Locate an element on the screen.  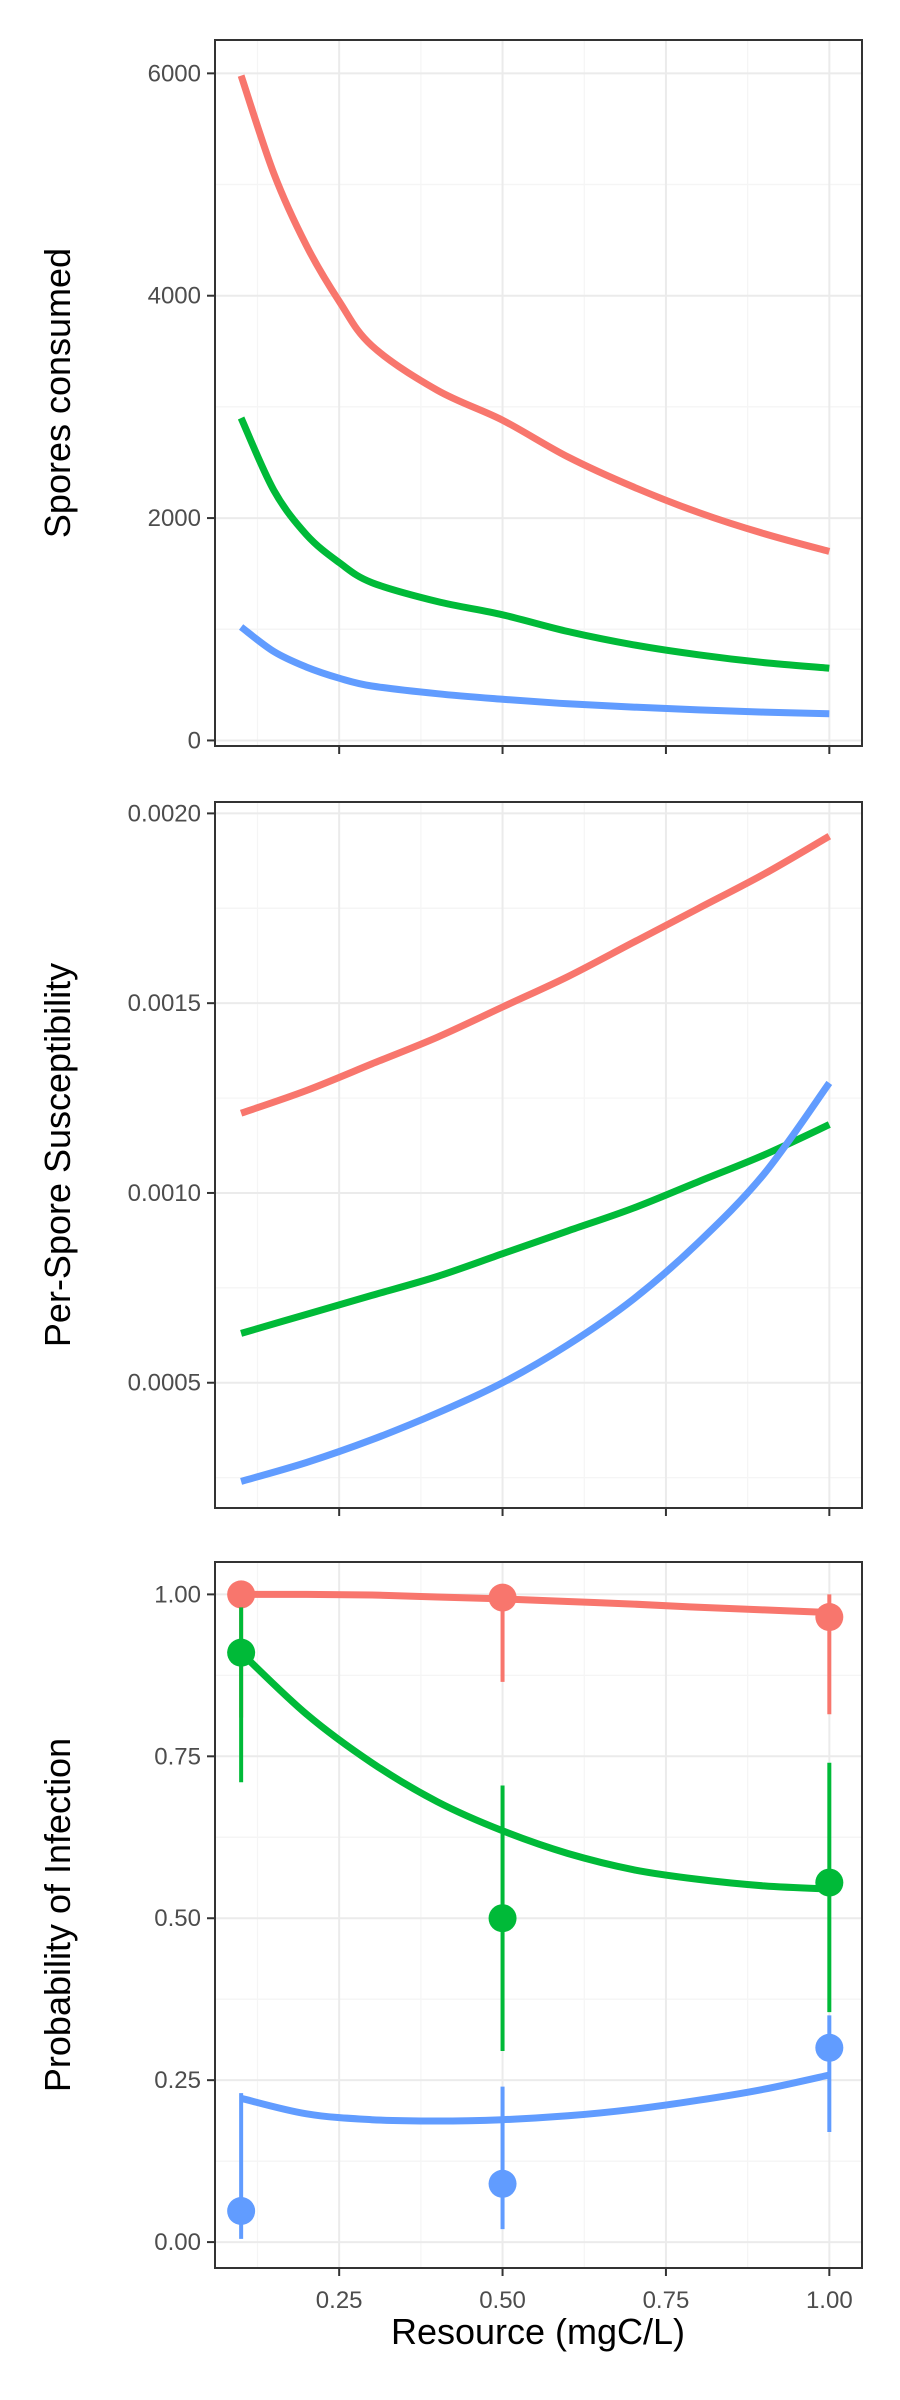
y-tick-label: 2000 is located at coordinates (174, 518).